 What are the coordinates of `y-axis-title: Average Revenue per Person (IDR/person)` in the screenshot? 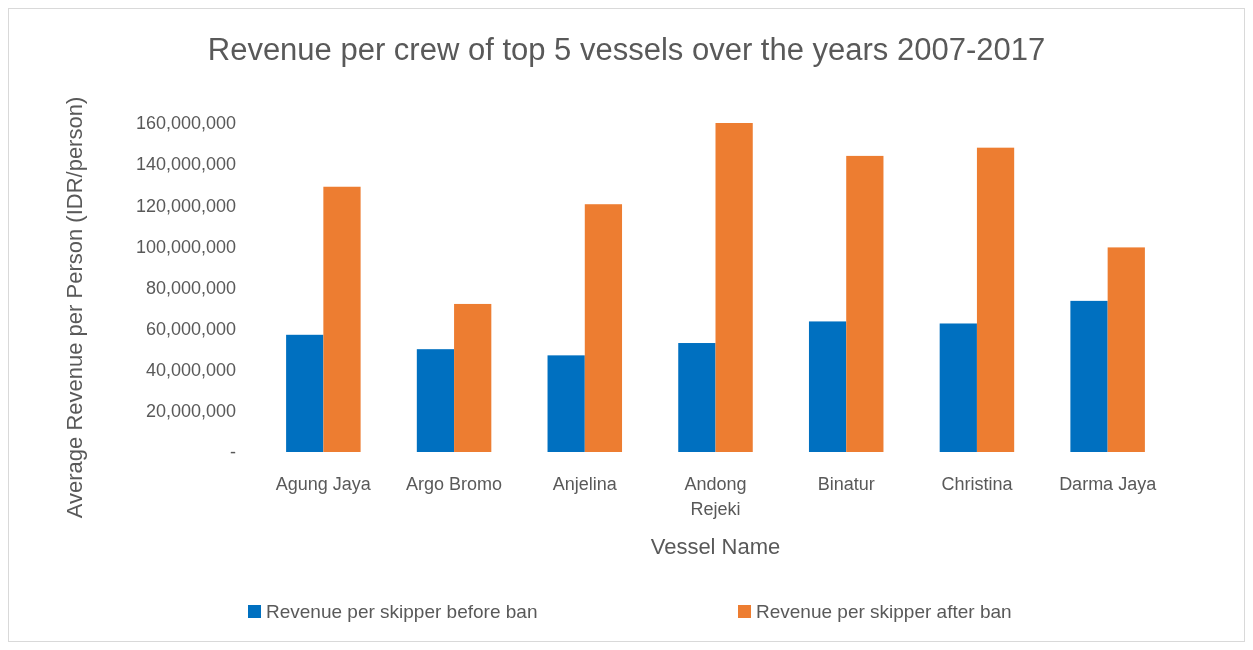 It's located at (74, 307).